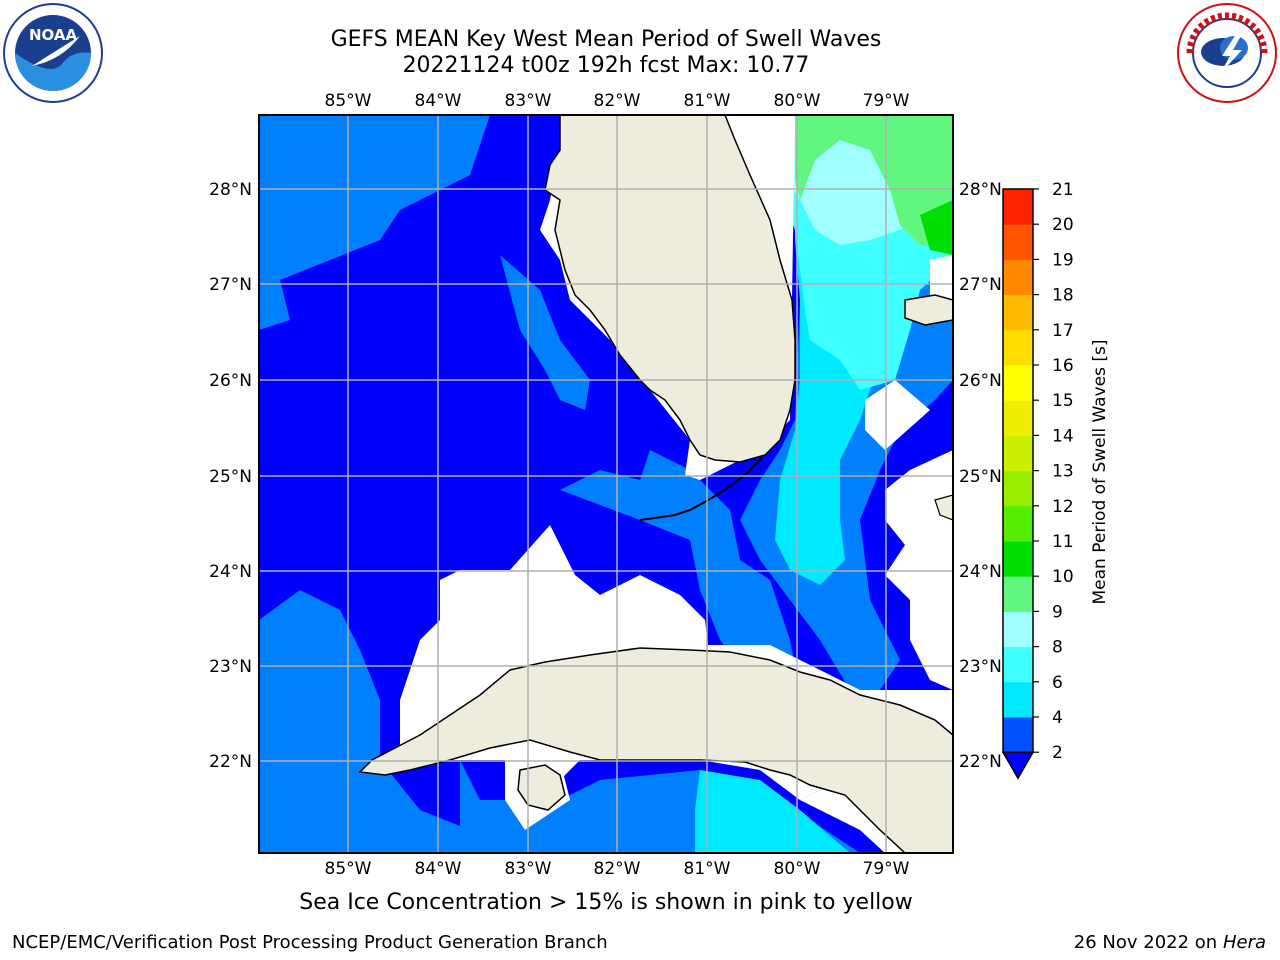 The height and width of the screenshot is (960, 1280). I want to click on colorbar-tick-label: 19, so click(1063, 260).